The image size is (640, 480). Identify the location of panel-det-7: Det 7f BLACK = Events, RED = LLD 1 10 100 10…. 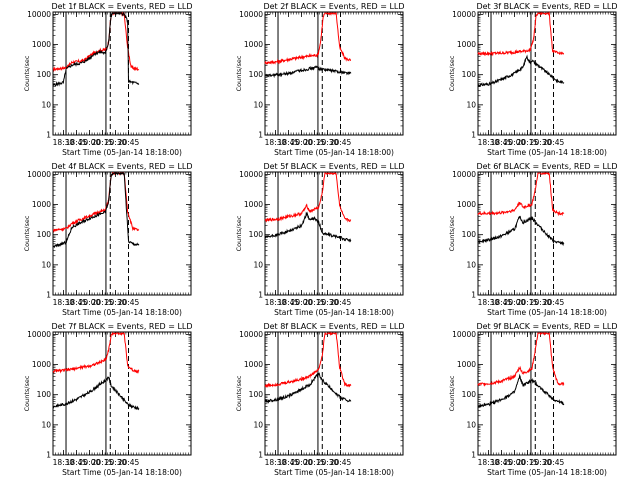
(108, 399).